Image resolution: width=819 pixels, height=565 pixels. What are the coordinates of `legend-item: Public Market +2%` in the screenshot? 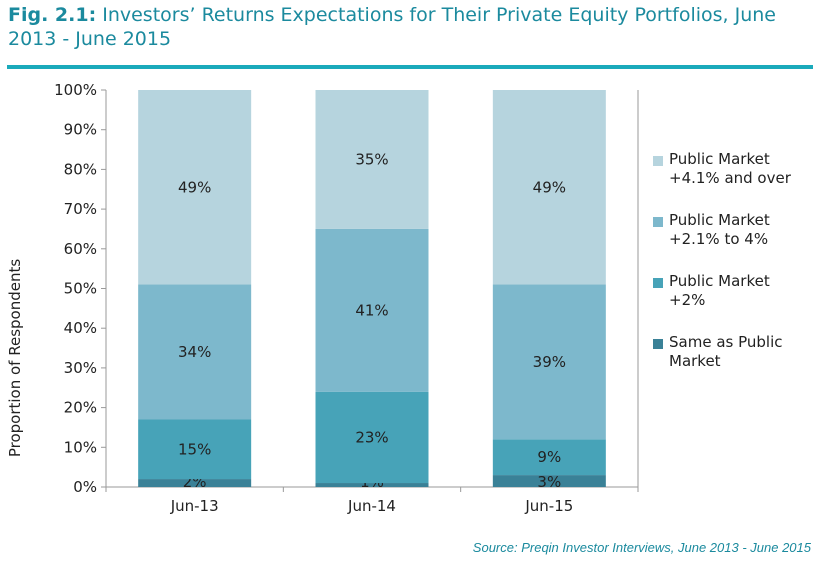 It's located at (736, 291).